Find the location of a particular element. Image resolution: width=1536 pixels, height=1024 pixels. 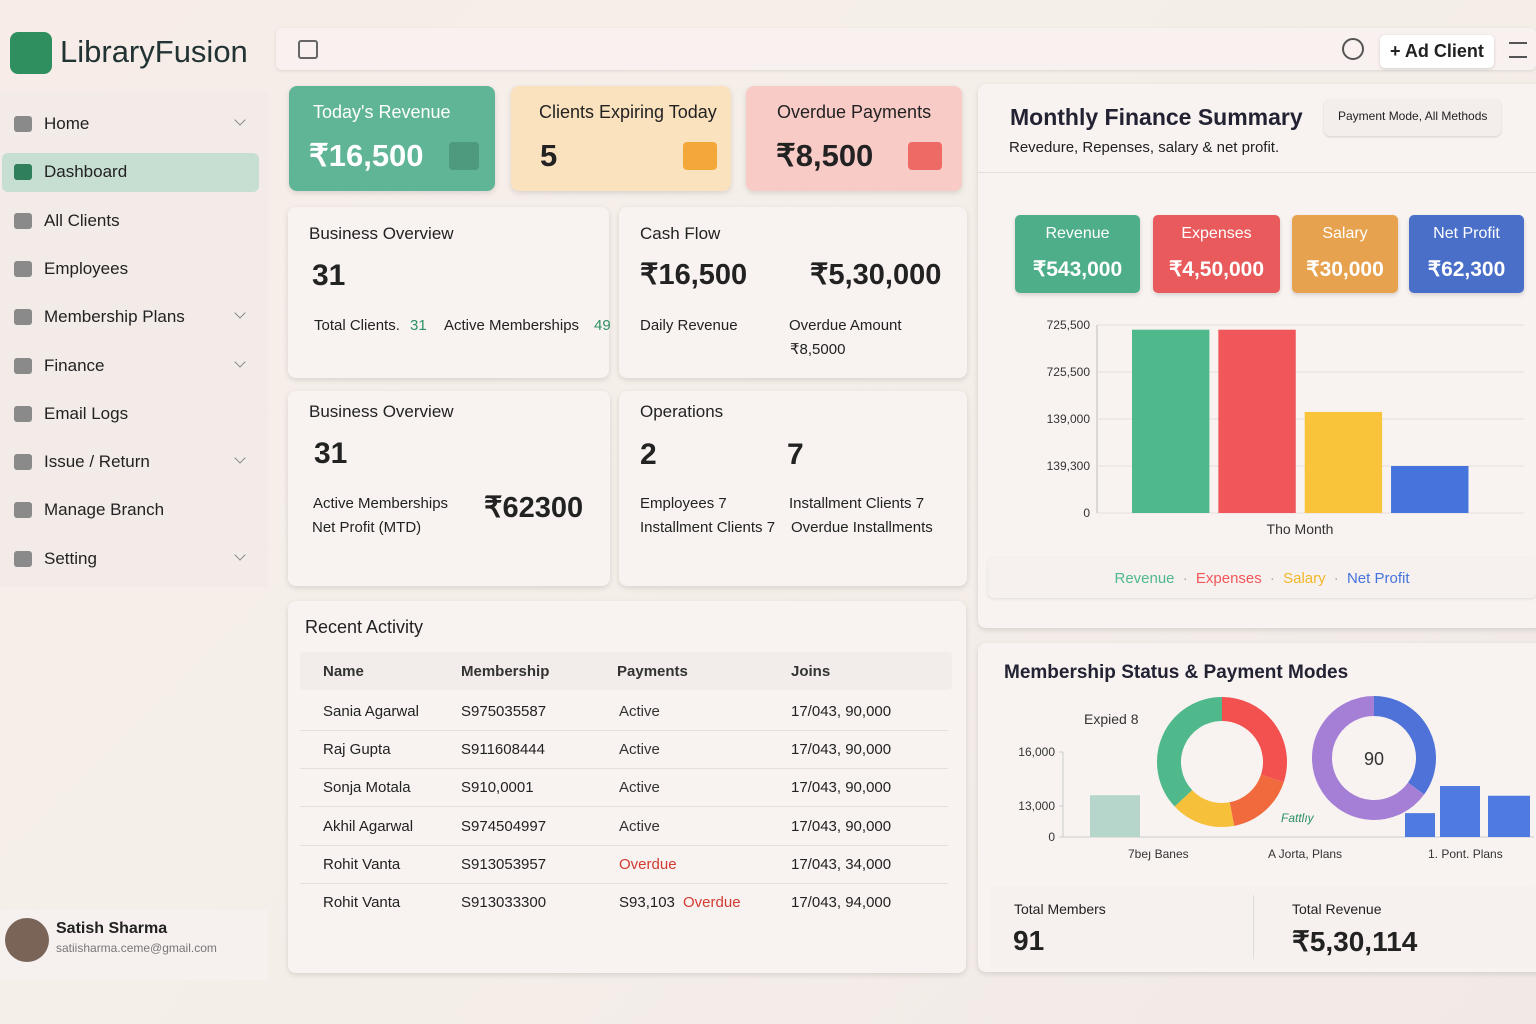

total-label: Total Members is located at coordinates (1060, 909).